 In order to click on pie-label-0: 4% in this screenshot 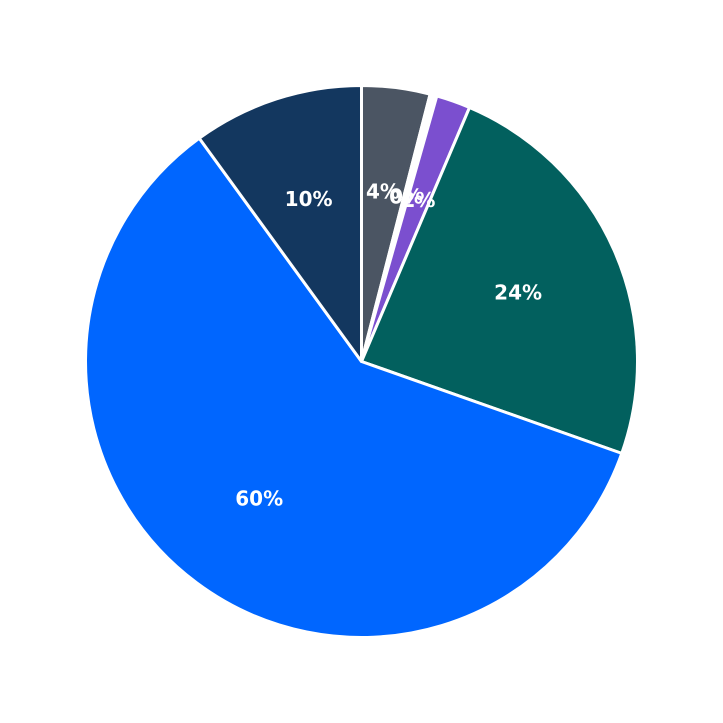, I will do `click(383, 192)`.